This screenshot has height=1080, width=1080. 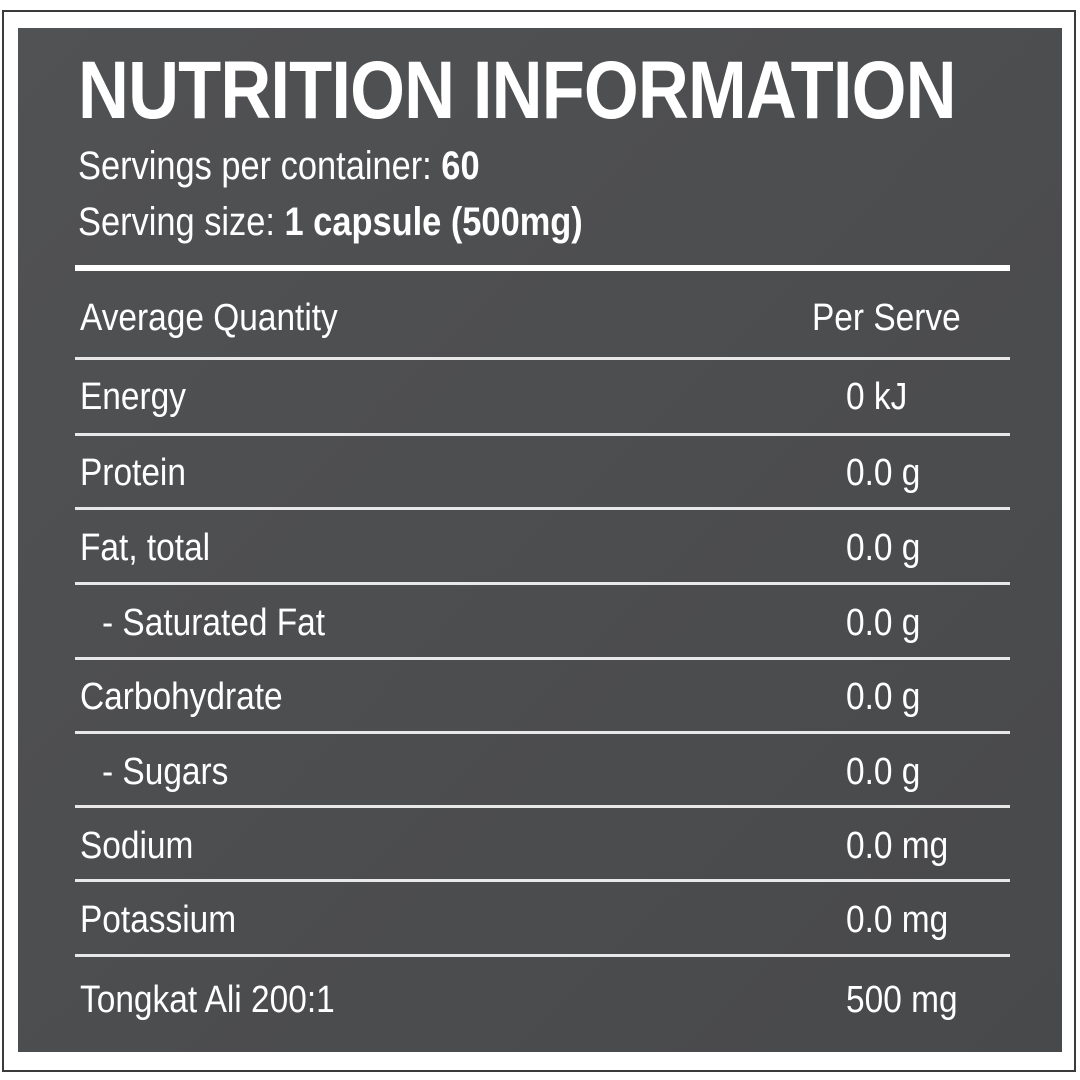 What do you see at coordinates (137, 846) in the screenshot?
I see `nutrient-name: Sodium` at bounding box center [137, 846].